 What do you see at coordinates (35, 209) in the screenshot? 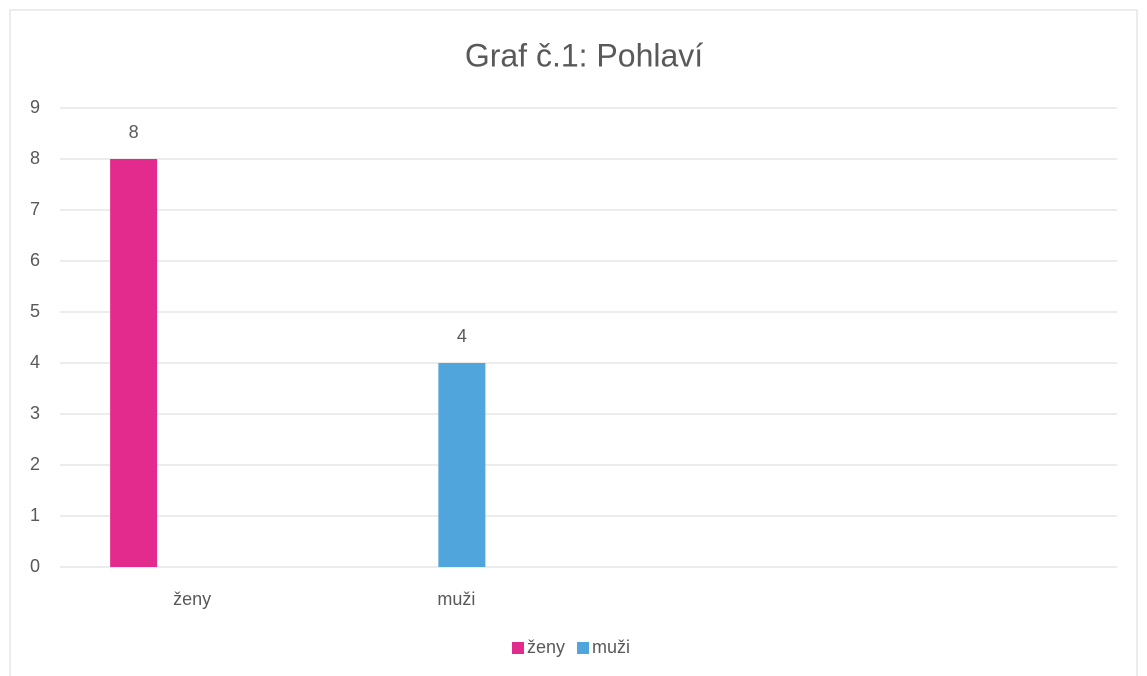
I see `y-tick-label: 7` at bounding box center [35, 209].